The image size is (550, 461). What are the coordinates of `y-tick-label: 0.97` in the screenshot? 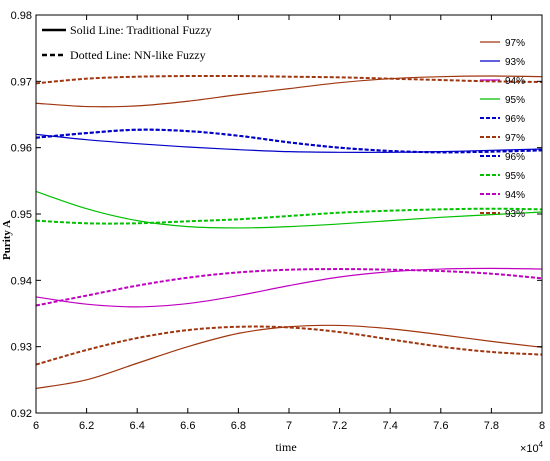 It's located at (21, 82).